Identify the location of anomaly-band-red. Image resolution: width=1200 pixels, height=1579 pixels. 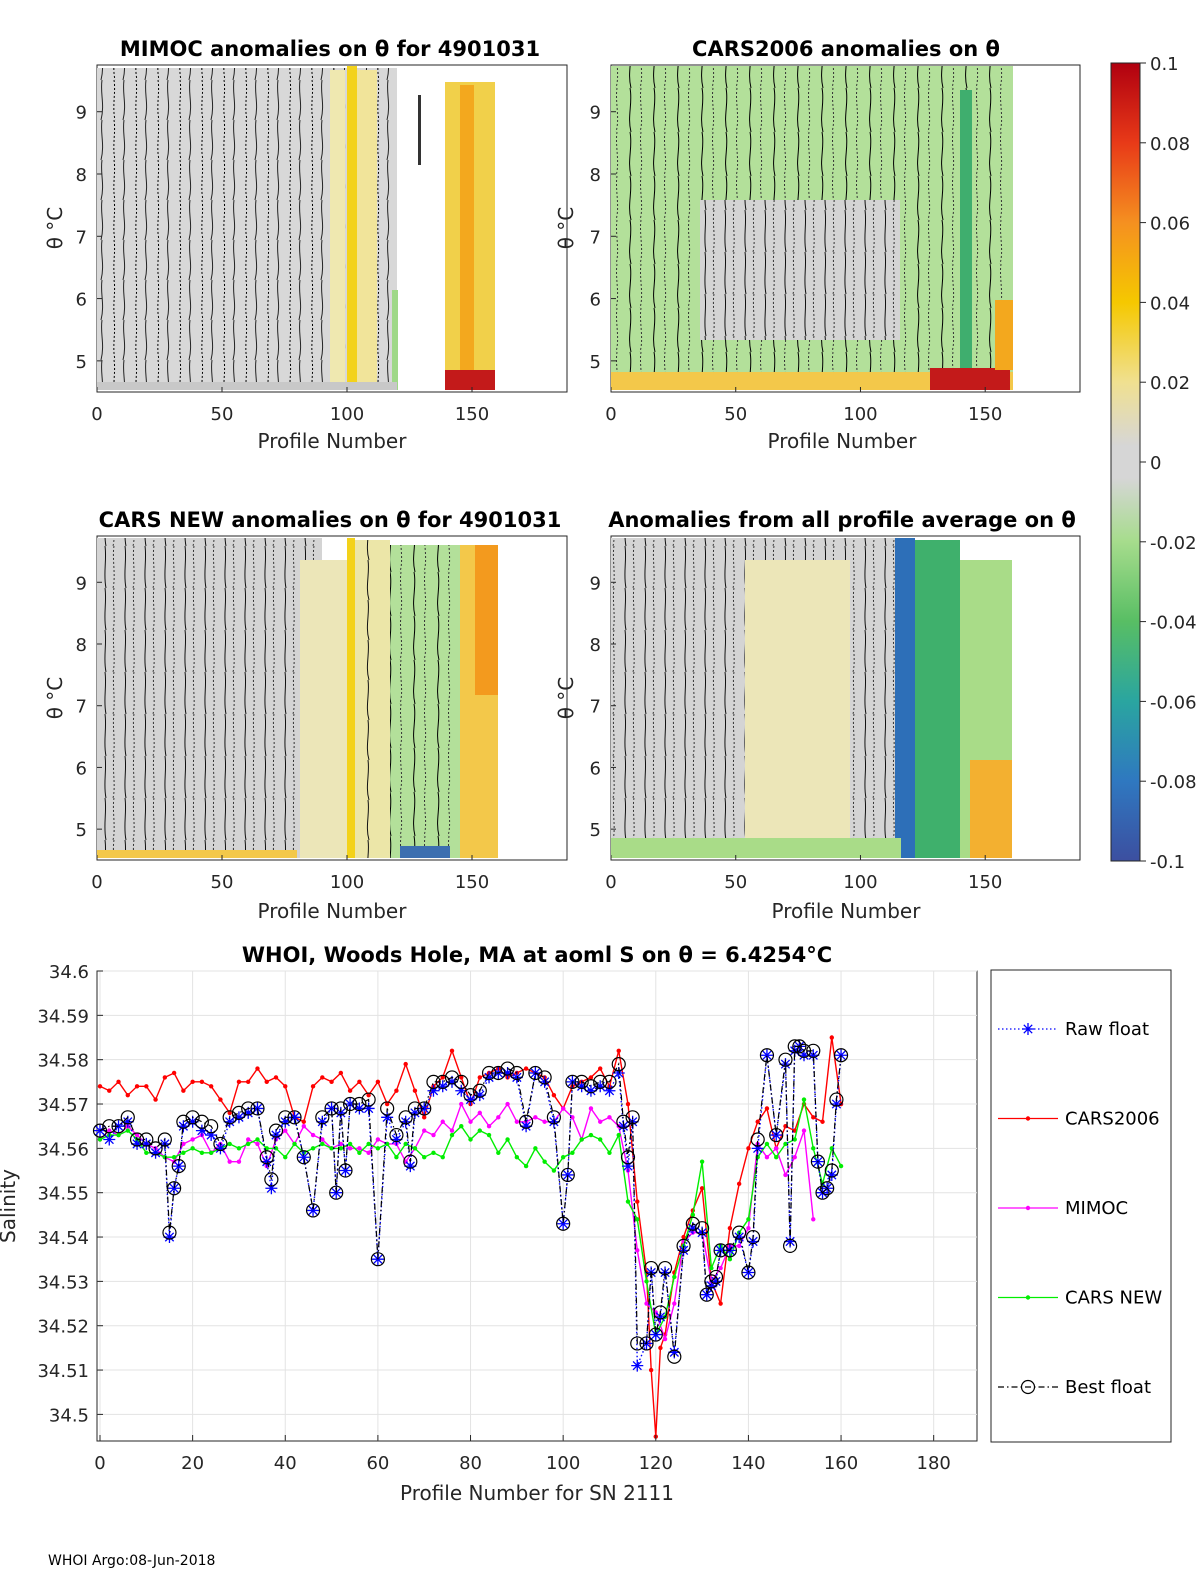
(970, 379).